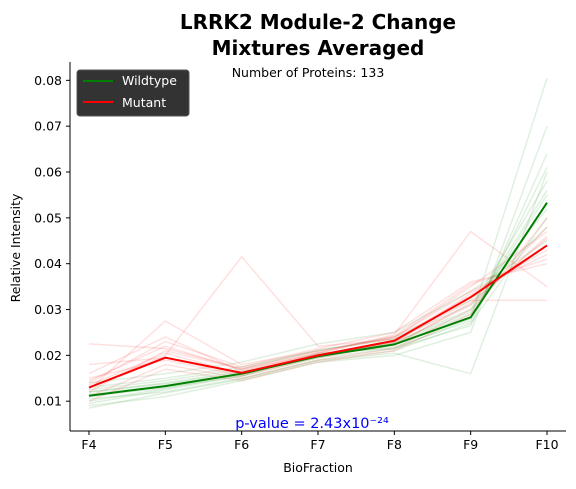  I want to click on y-tick-label-1: 0.02, so click(48, 355).